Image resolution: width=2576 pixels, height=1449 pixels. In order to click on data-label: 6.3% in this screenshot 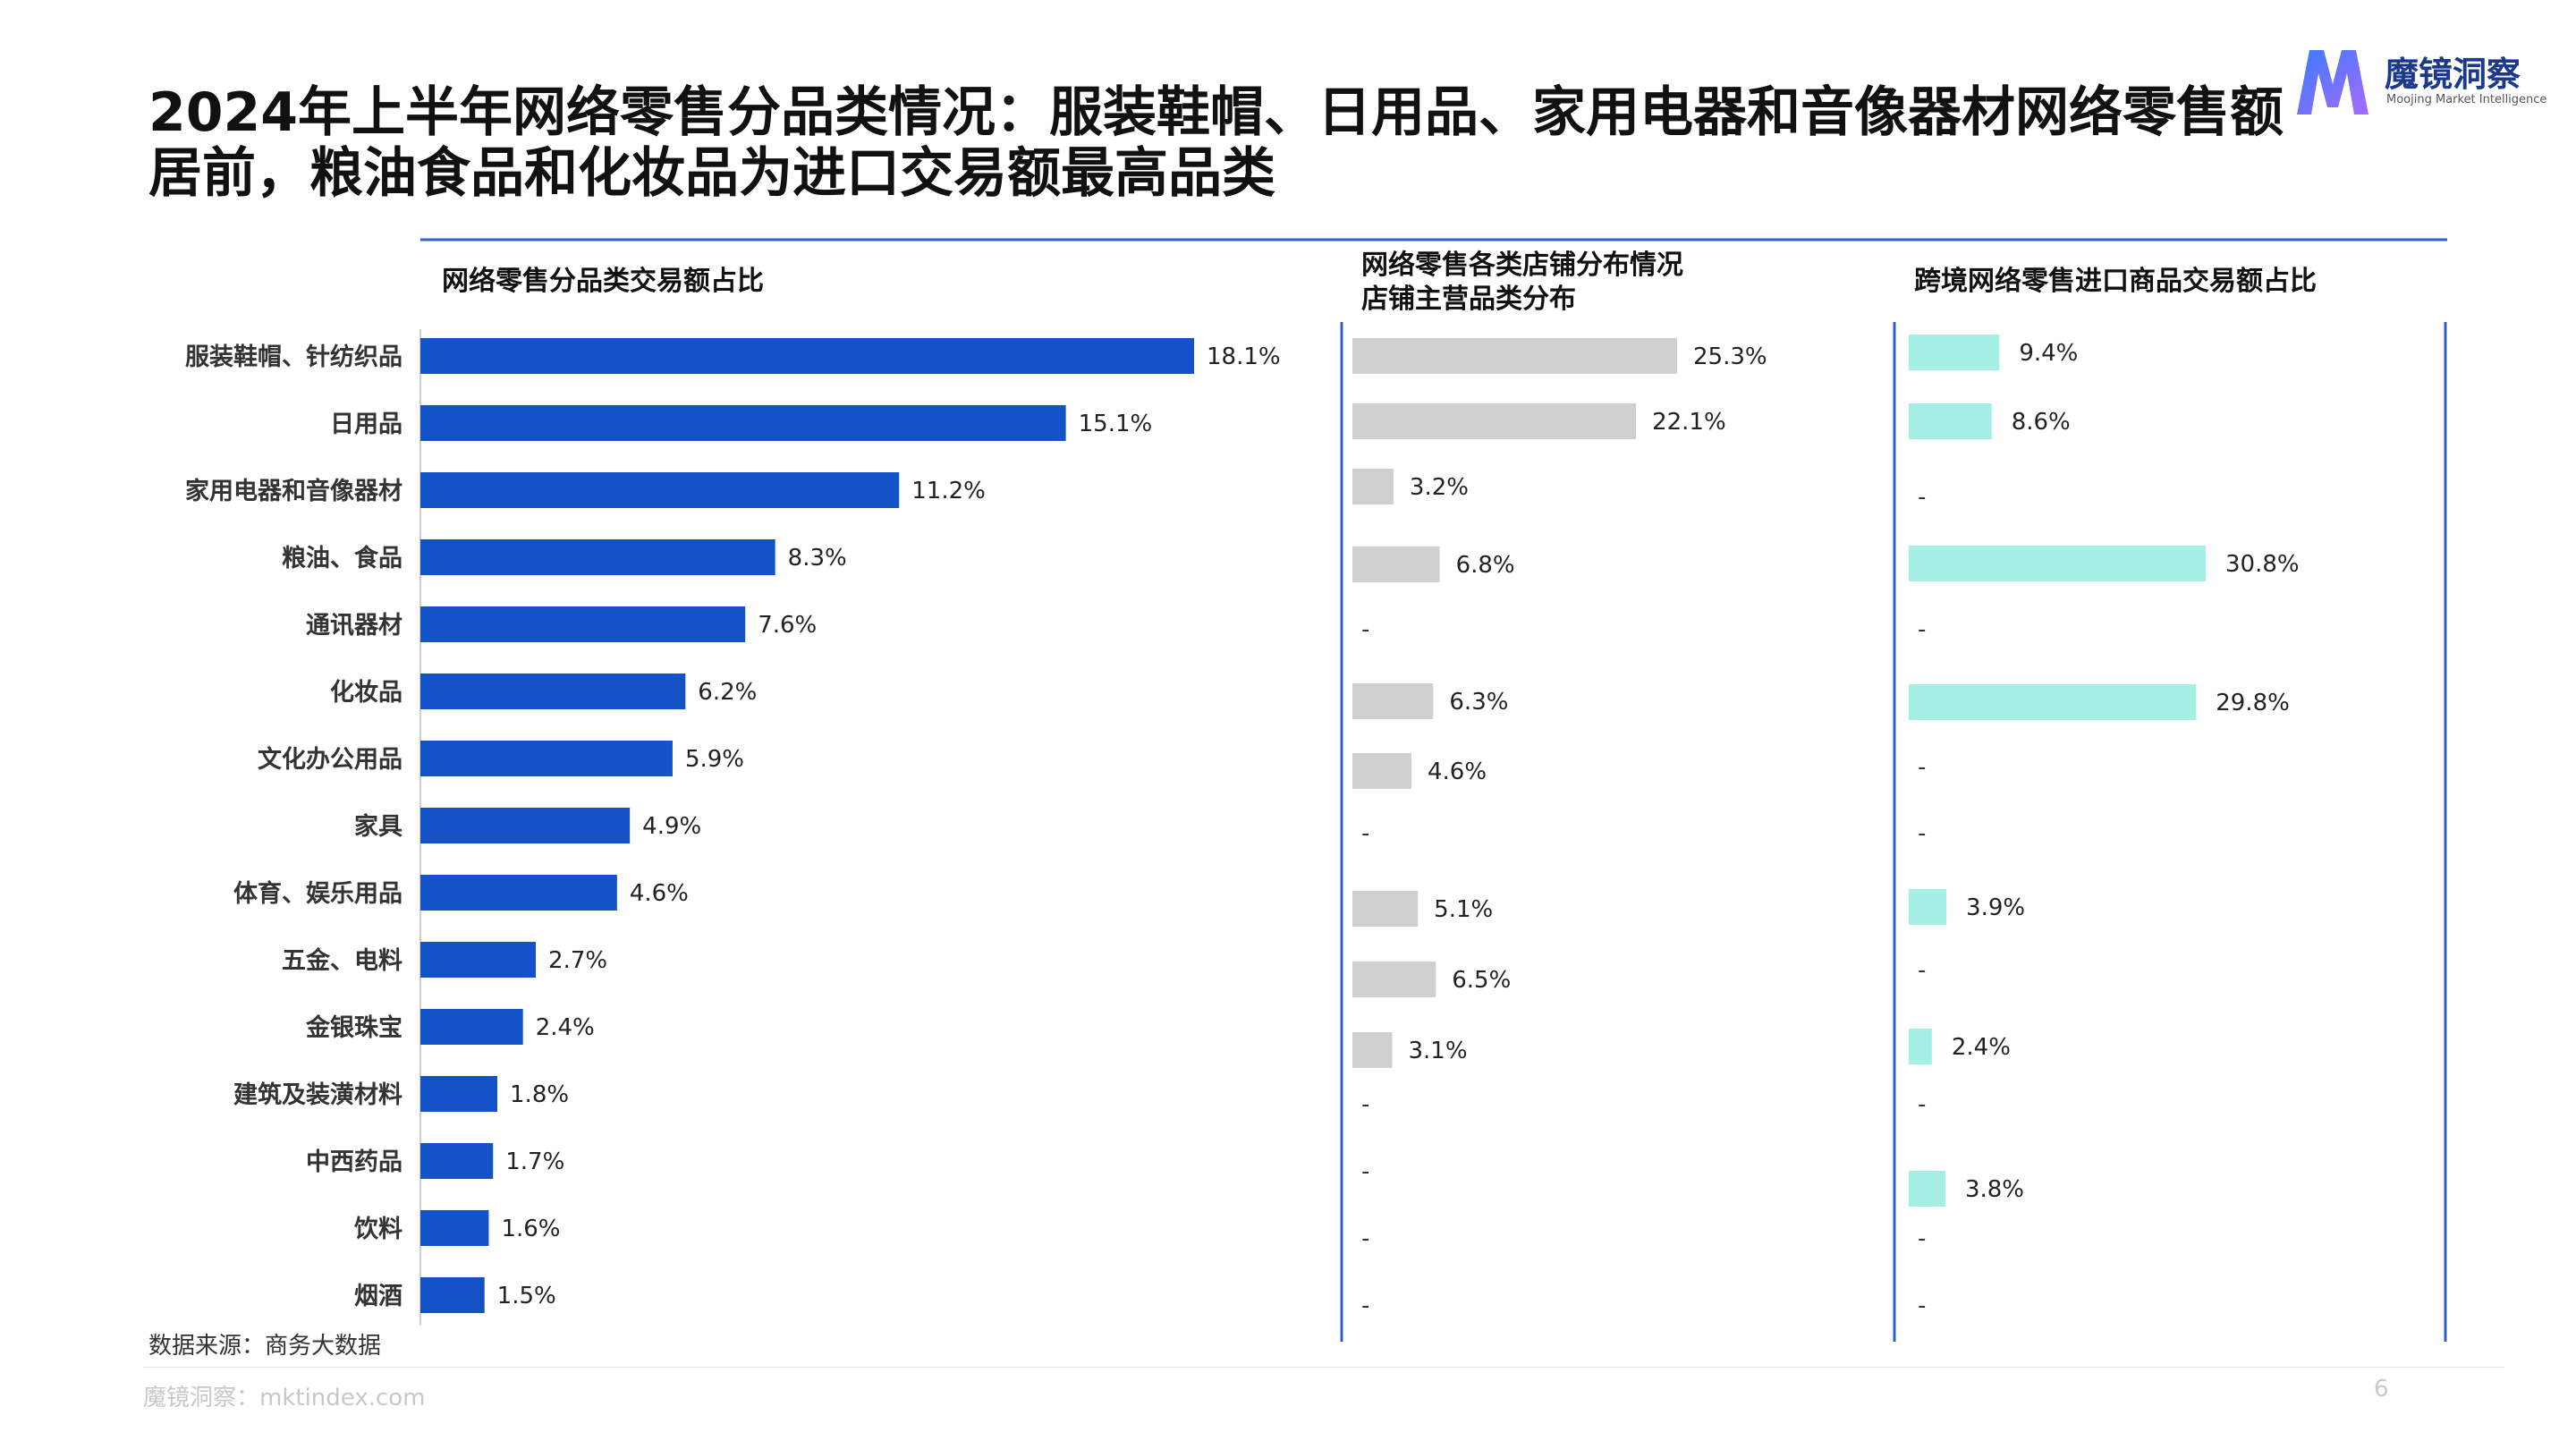, I will do `click(1478, 702)`.